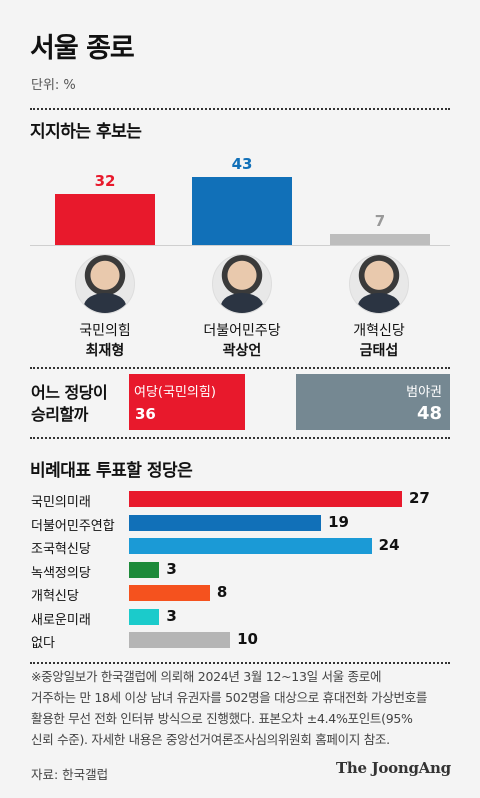  Describe the element at coordinates (53, 85) in the screenshot. I see `unit-label: 단위: %` at that location.